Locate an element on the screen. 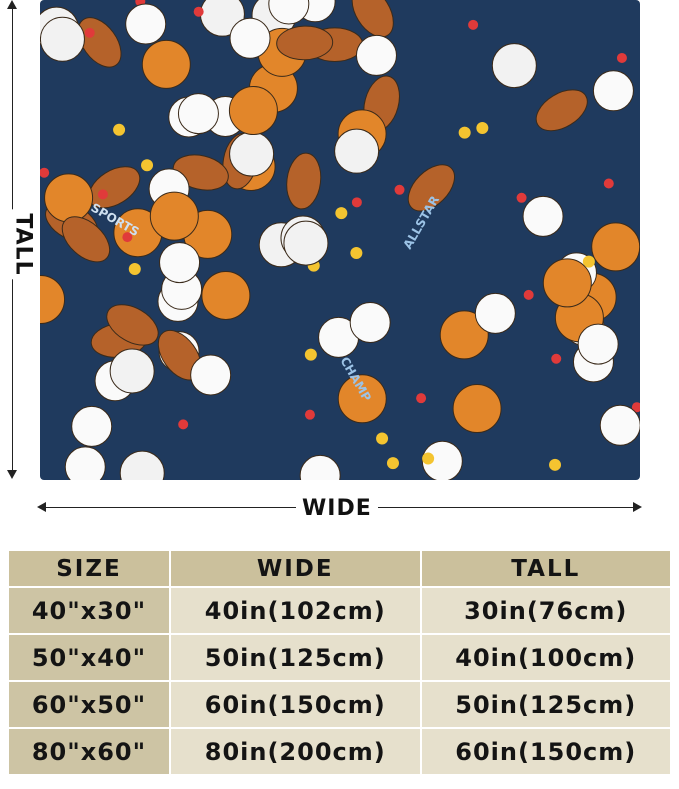 The image size is (679, 789). size-cell: 60"x50" is located at coordinates (89, 704).